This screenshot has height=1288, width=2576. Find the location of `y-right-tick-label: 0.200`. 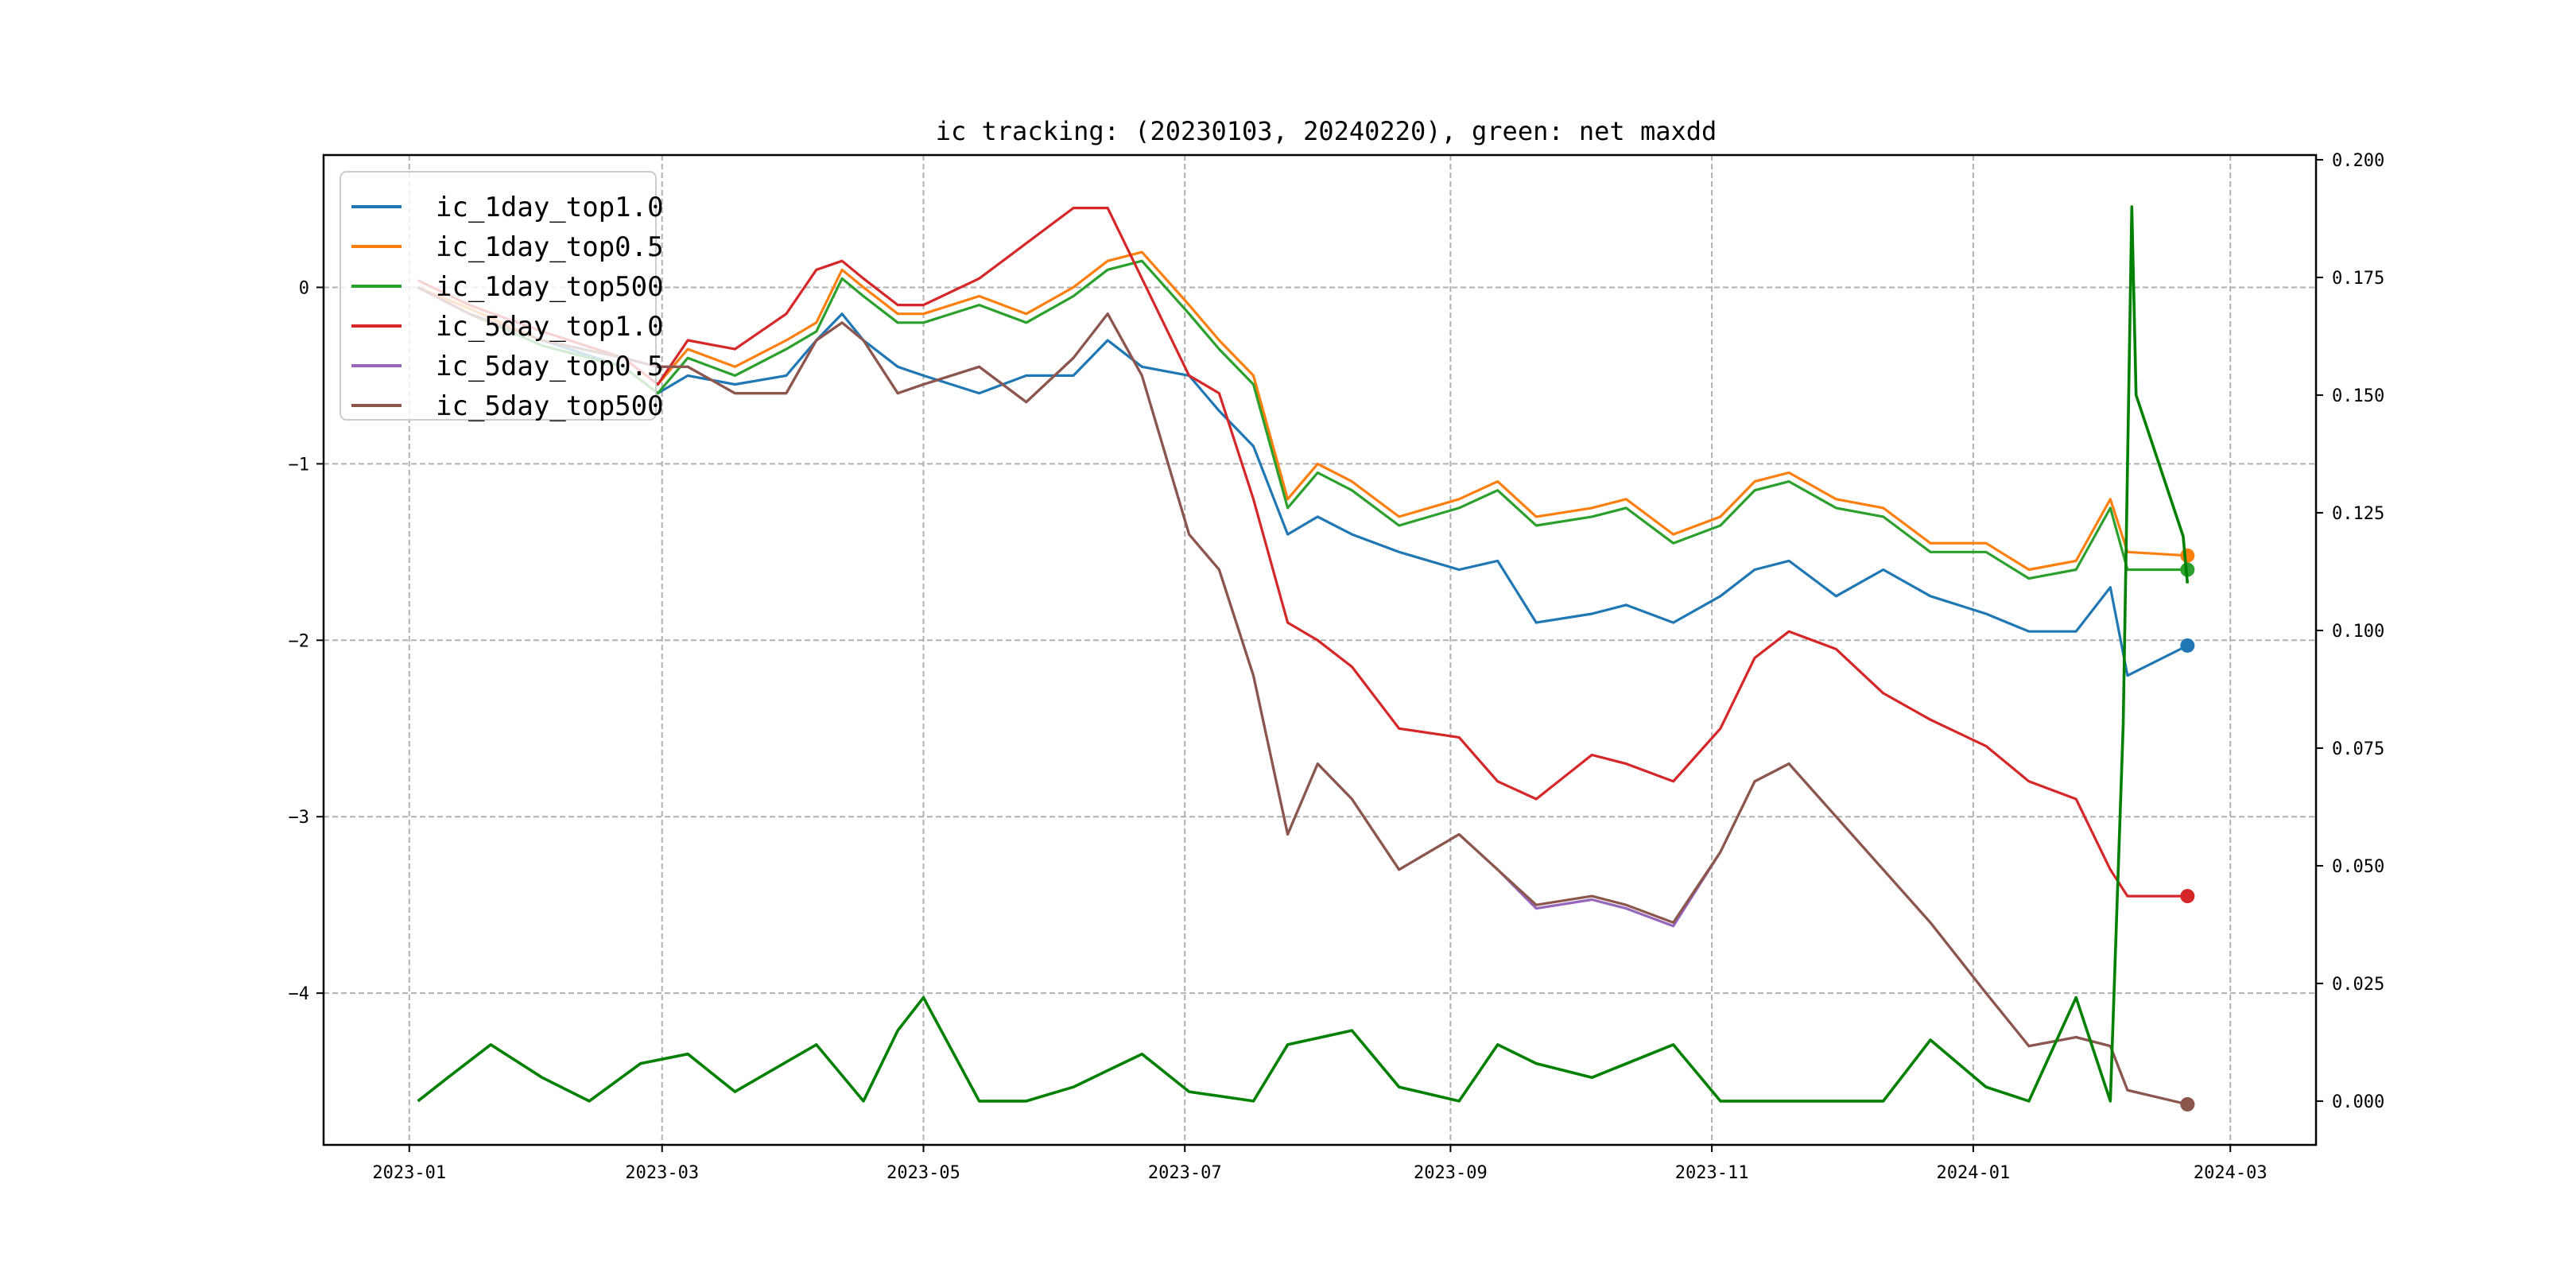

y-right-tick-label: 0.200 is located at coordinates (2358, 161).